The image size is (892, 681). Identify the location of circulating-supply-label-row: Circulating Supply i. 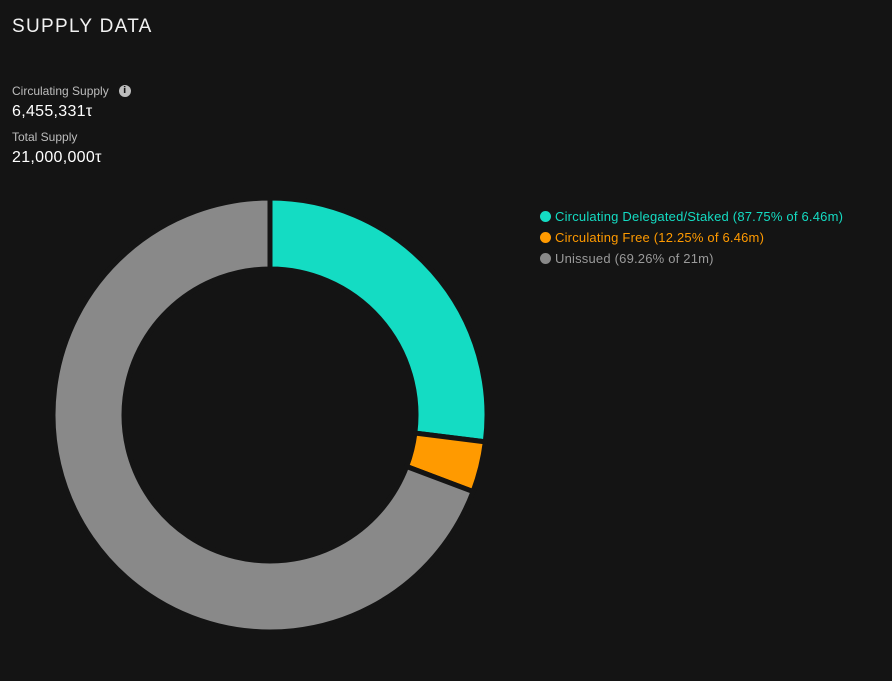
(71, 91).